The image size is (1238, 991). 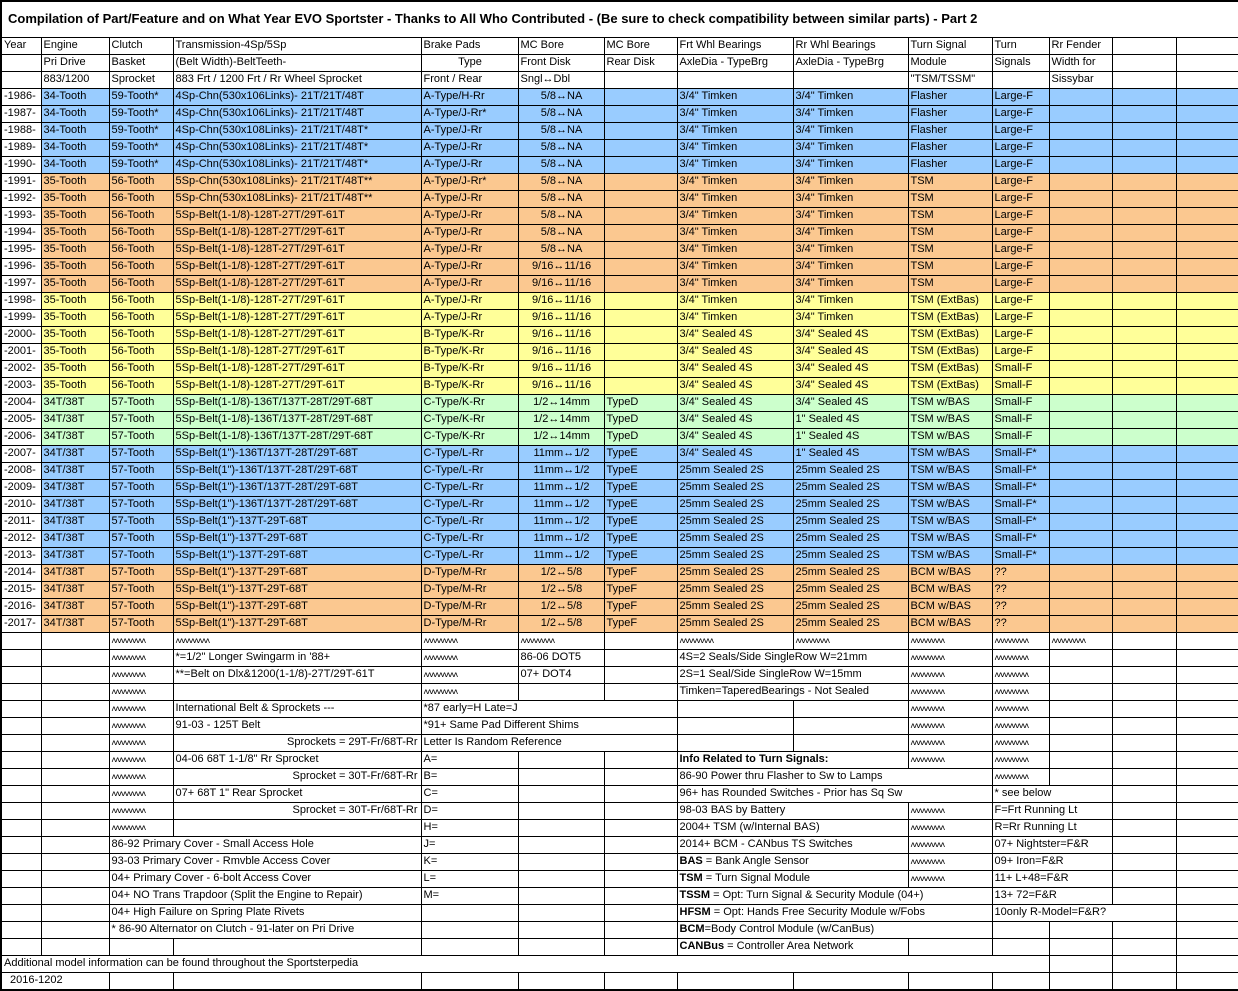 I want to click on year-cell: -1989-, so click(x=21, y=147).